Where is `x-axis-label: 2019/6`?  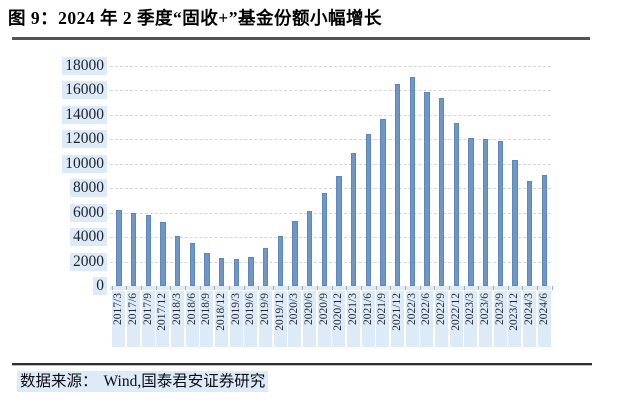
x-axis-label: 2019/6 is located at coordinates (251, 319).